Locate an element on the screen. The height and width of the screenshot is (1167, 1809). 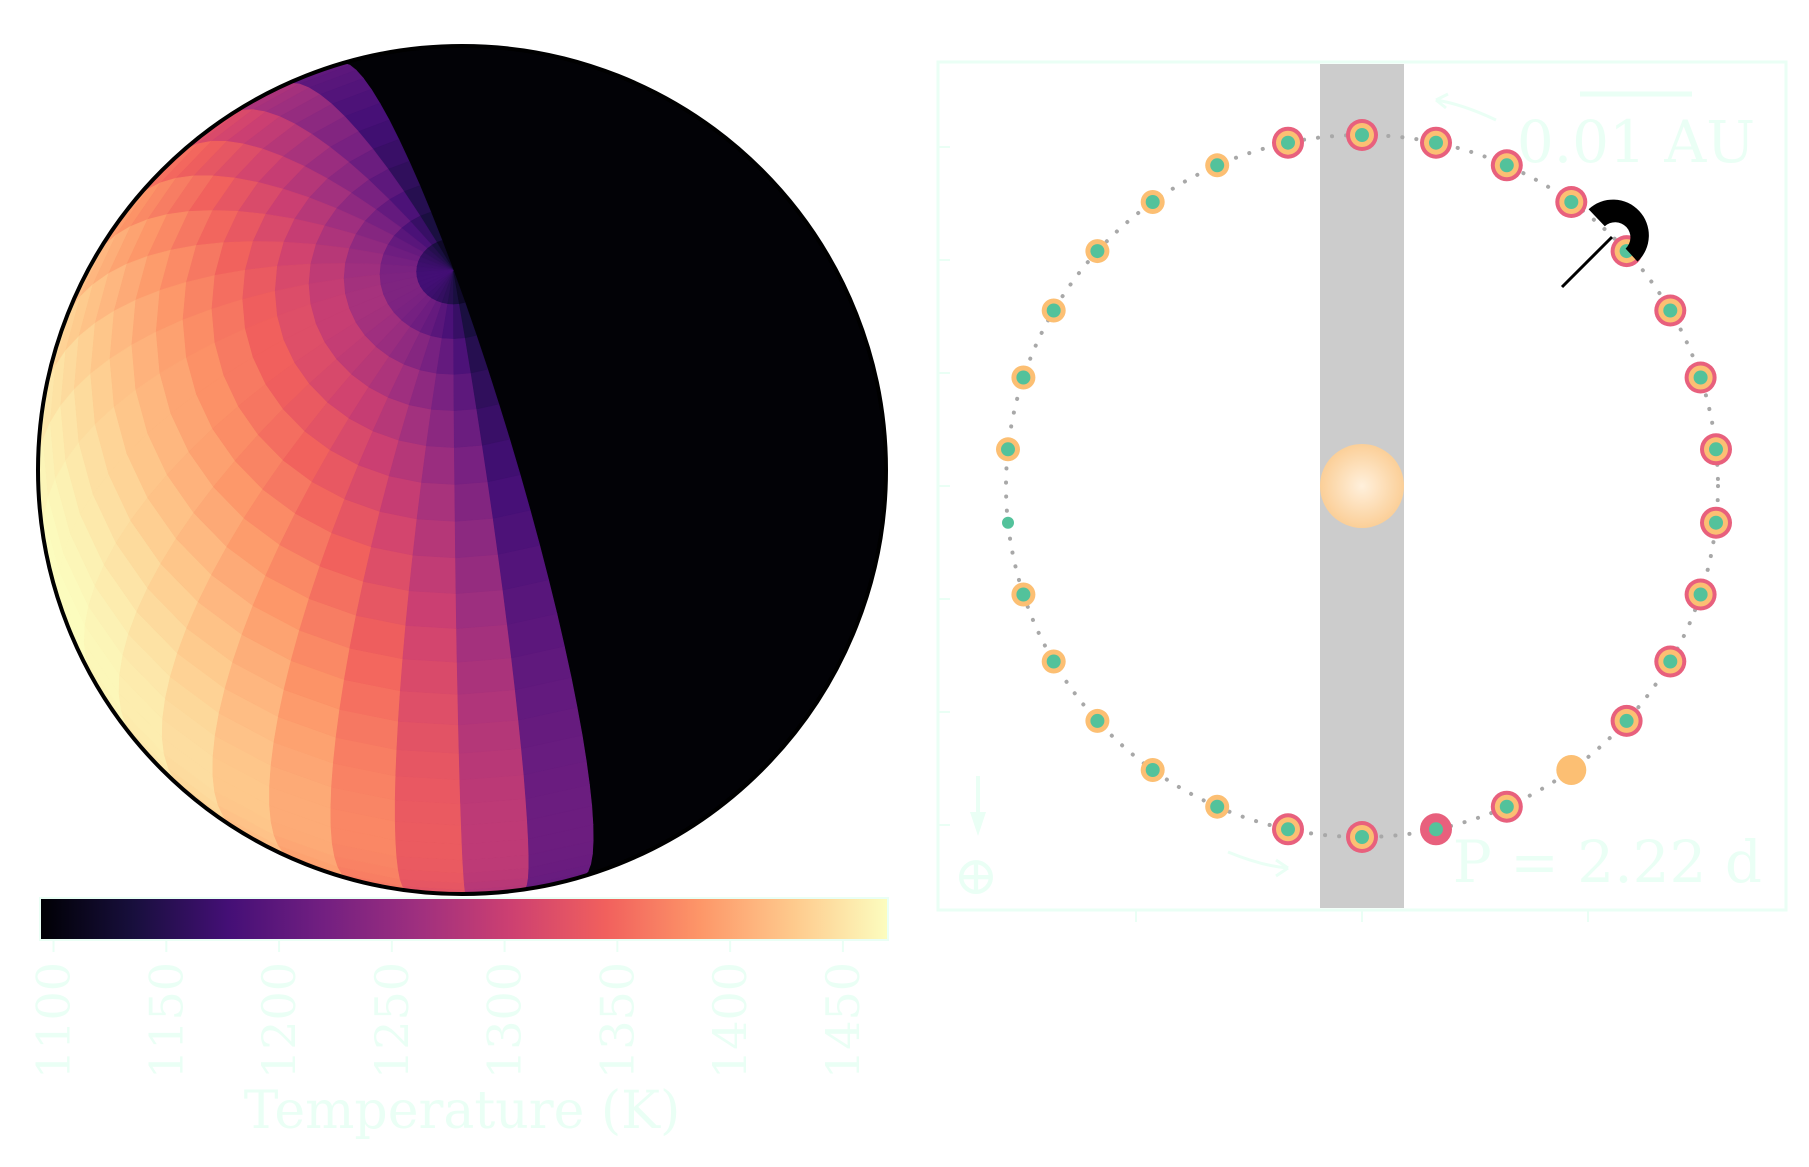
phase-wedge is located at coordinates (1618, 230).